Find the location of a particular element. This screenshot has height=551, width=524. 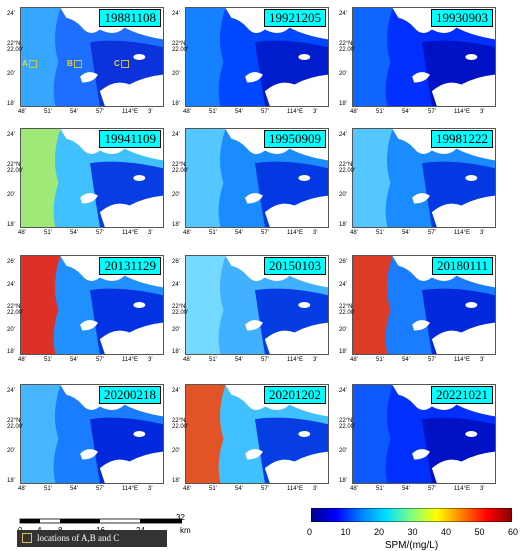

date-label: 19981222 is located at coordinates (462, 139).